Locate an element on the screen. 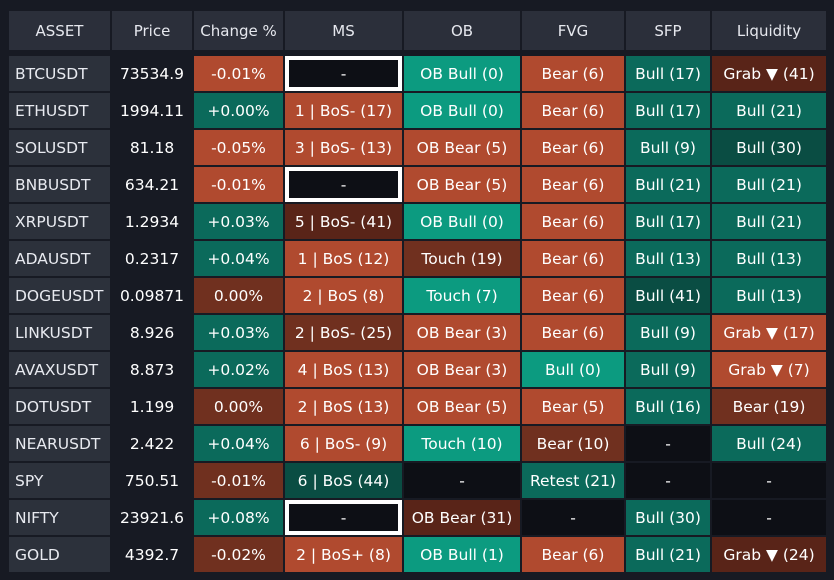 The width and height of the screenshot is (834, 580). cell-fvg: - is located at coordinates (573, 517).